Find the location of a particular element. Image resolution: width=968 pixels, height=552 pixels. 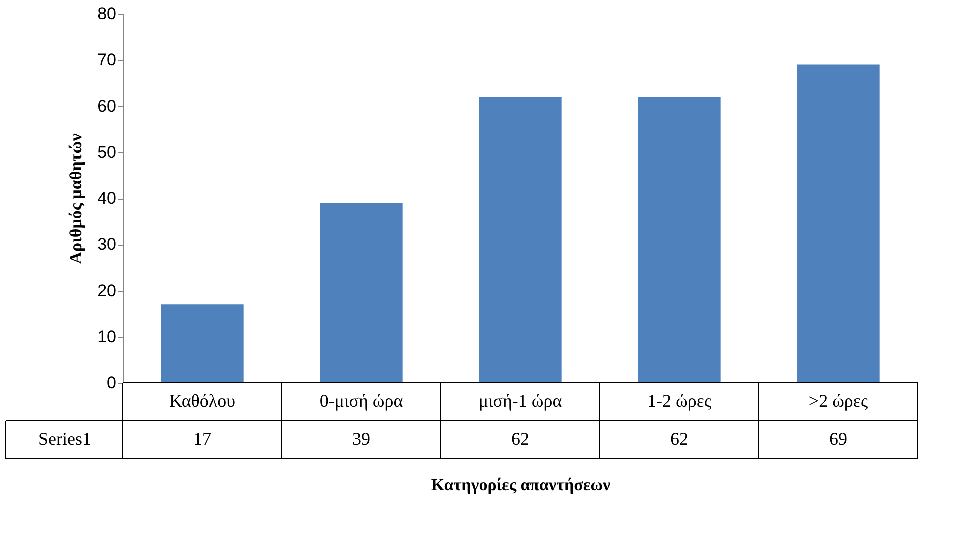

y-tick-label: 30 is located at coordinates (107, 244).